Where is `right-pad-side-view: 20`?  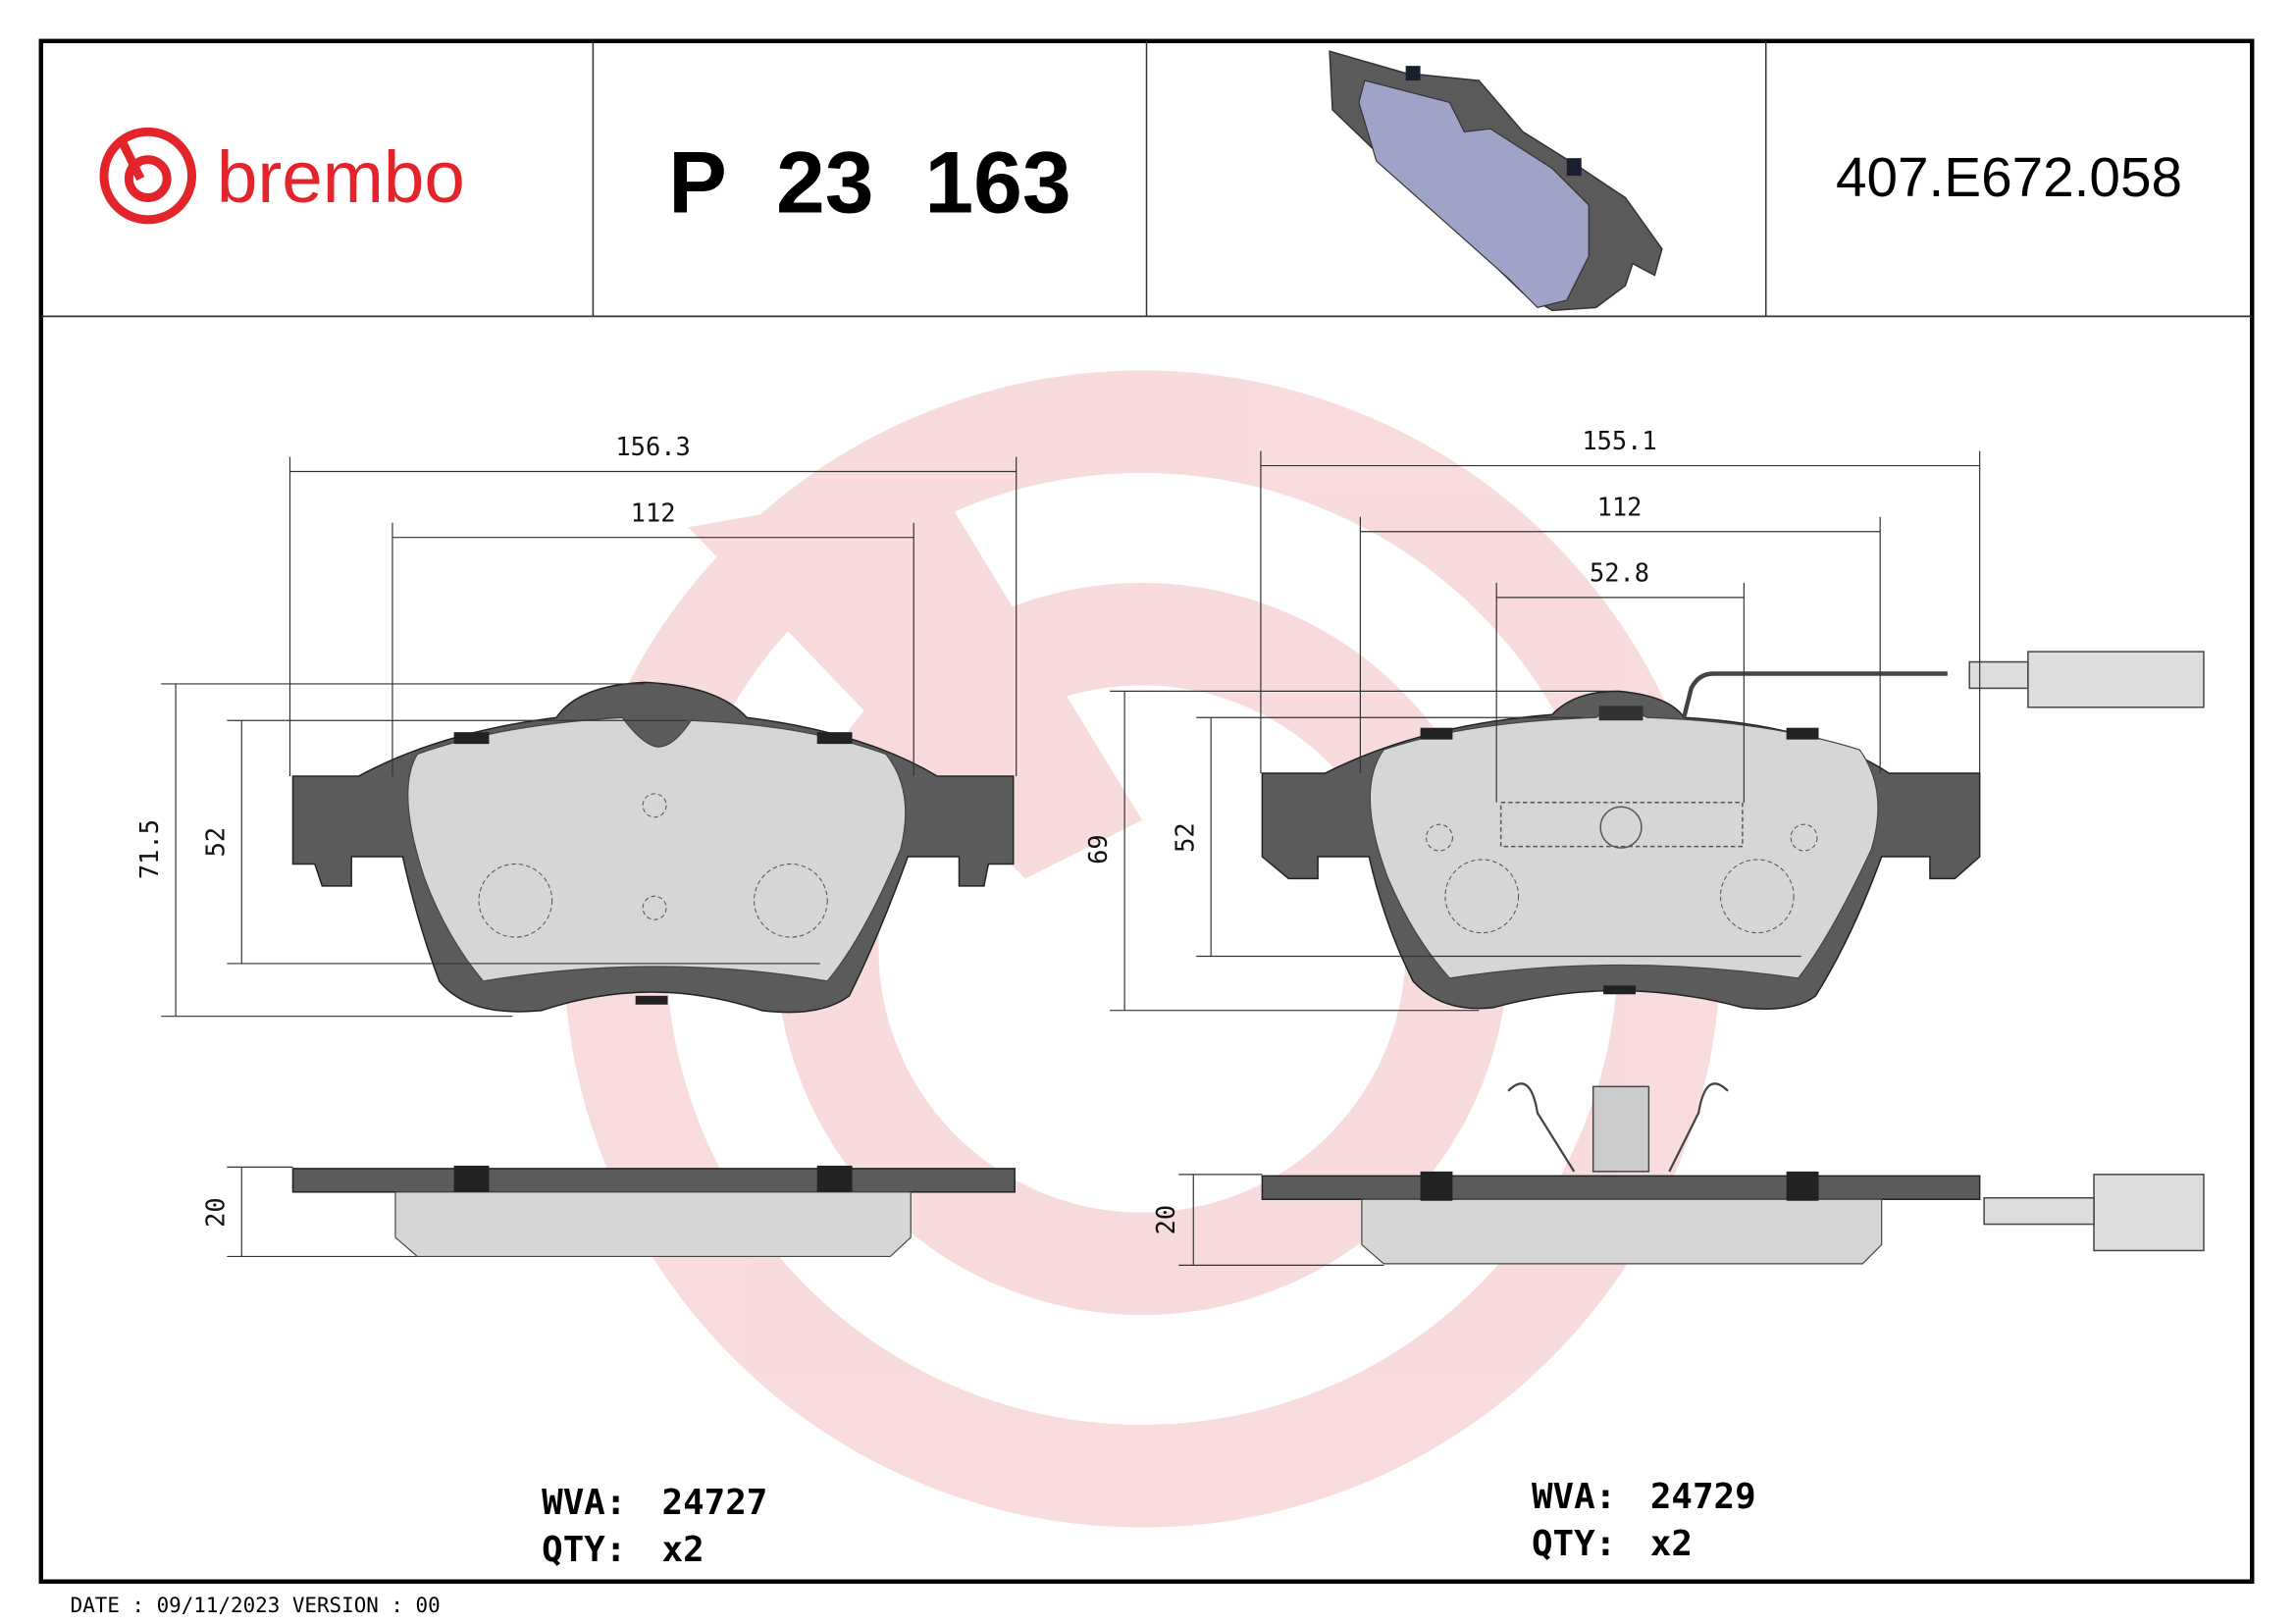
right-pad-side-view: 20 is located at coordinates (1678, 1174).